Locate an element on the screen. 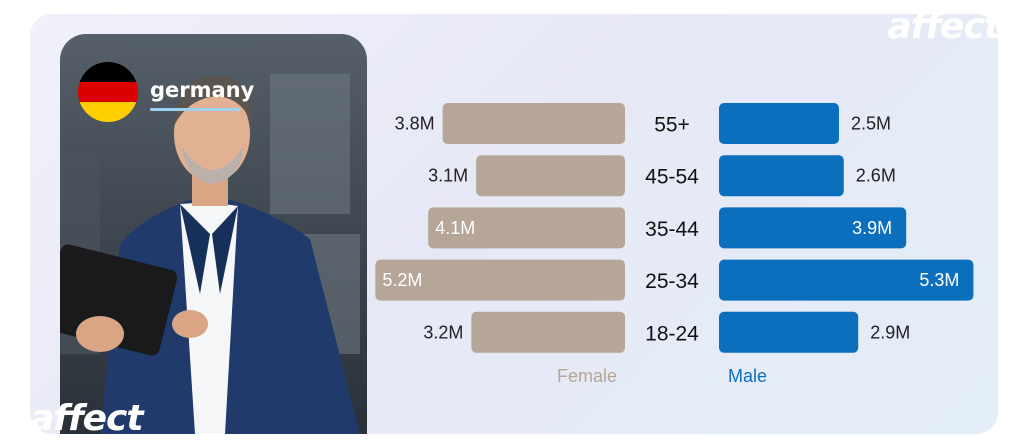 The height and width of the screenshot is (442, 1024). germany-flag-icon is located at coordinates (108, 92).